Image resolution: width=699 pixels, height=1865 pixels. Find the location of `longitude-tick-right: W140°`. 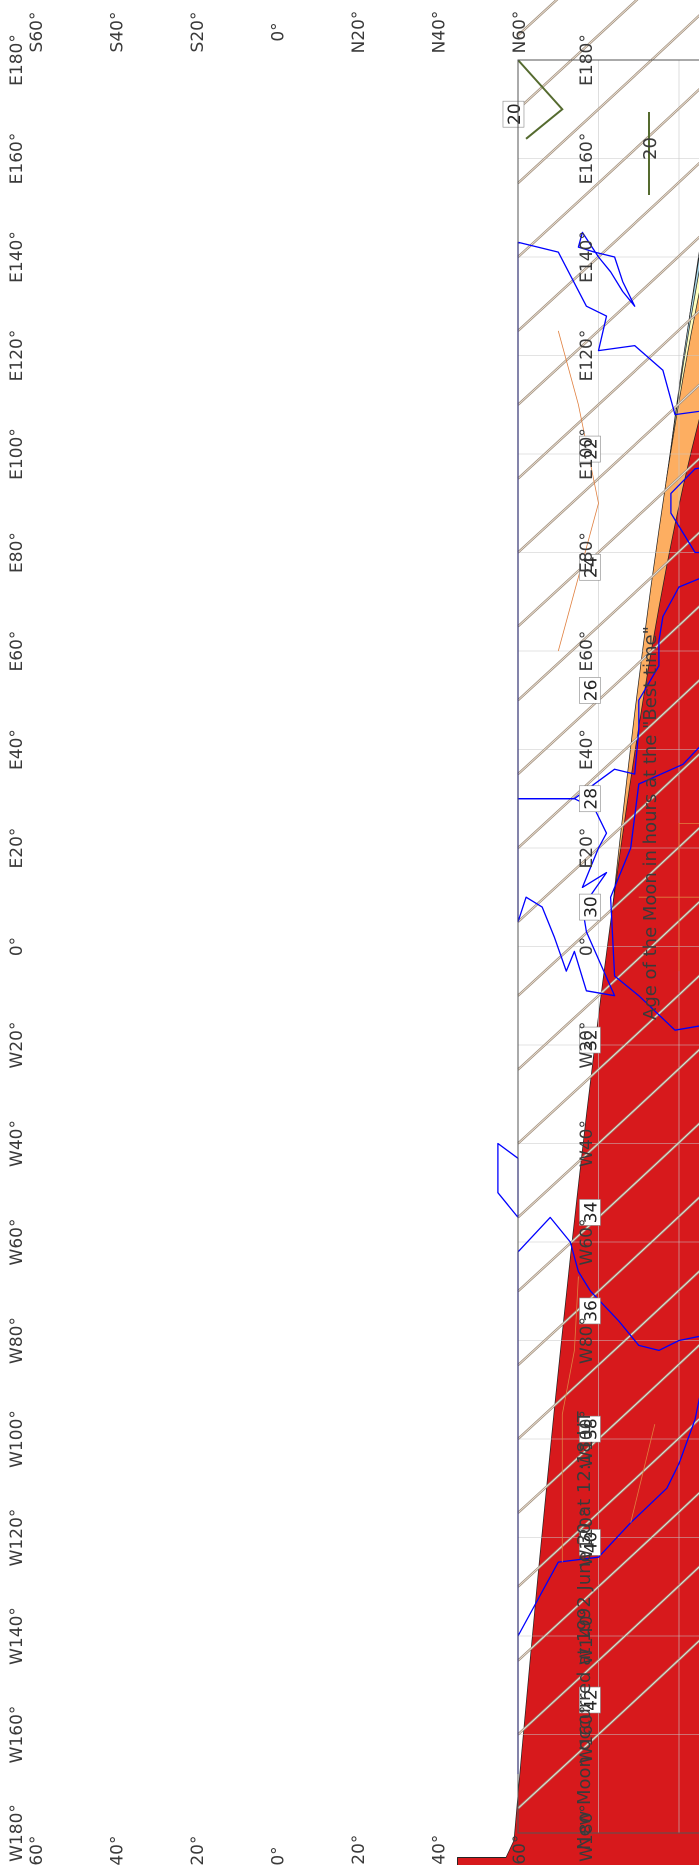

longitude-tick-right: W140° is located at coordinates (587, 1636).